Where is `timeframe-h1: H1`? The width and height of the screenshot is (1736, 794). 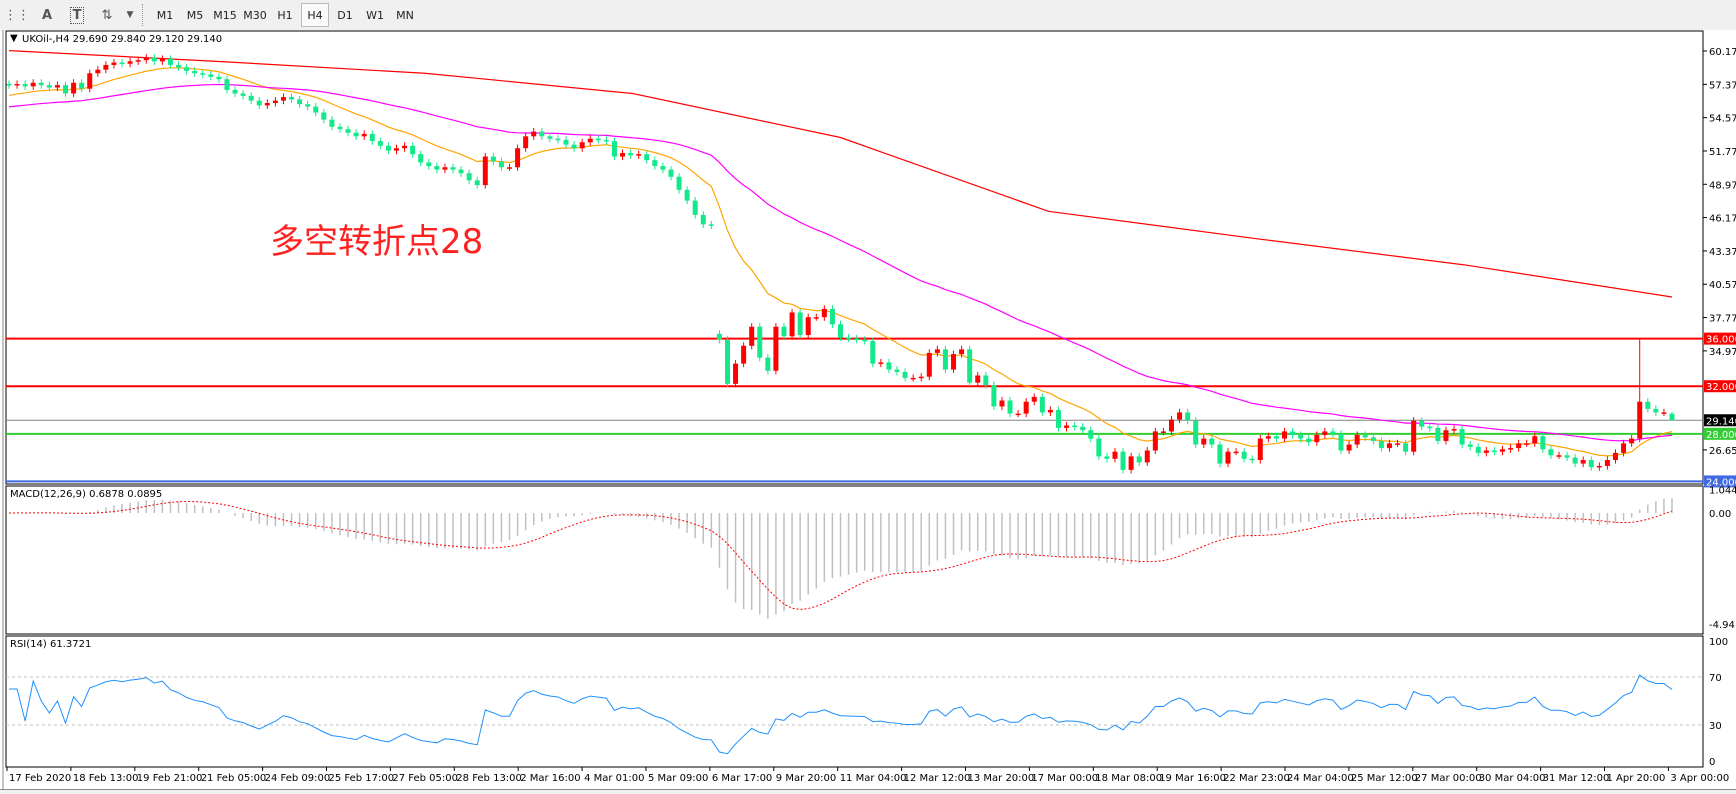
timeframe-h1: H1 is located at coordinates (285, 15).